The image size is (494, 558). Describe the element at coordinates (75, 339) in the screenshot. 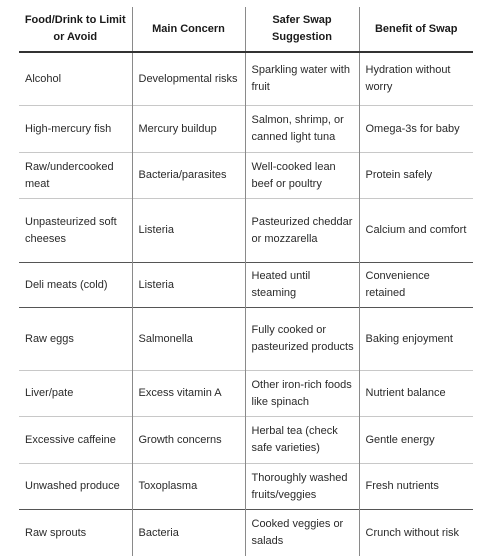

I see `cell-food: Raw eggs` at that location.